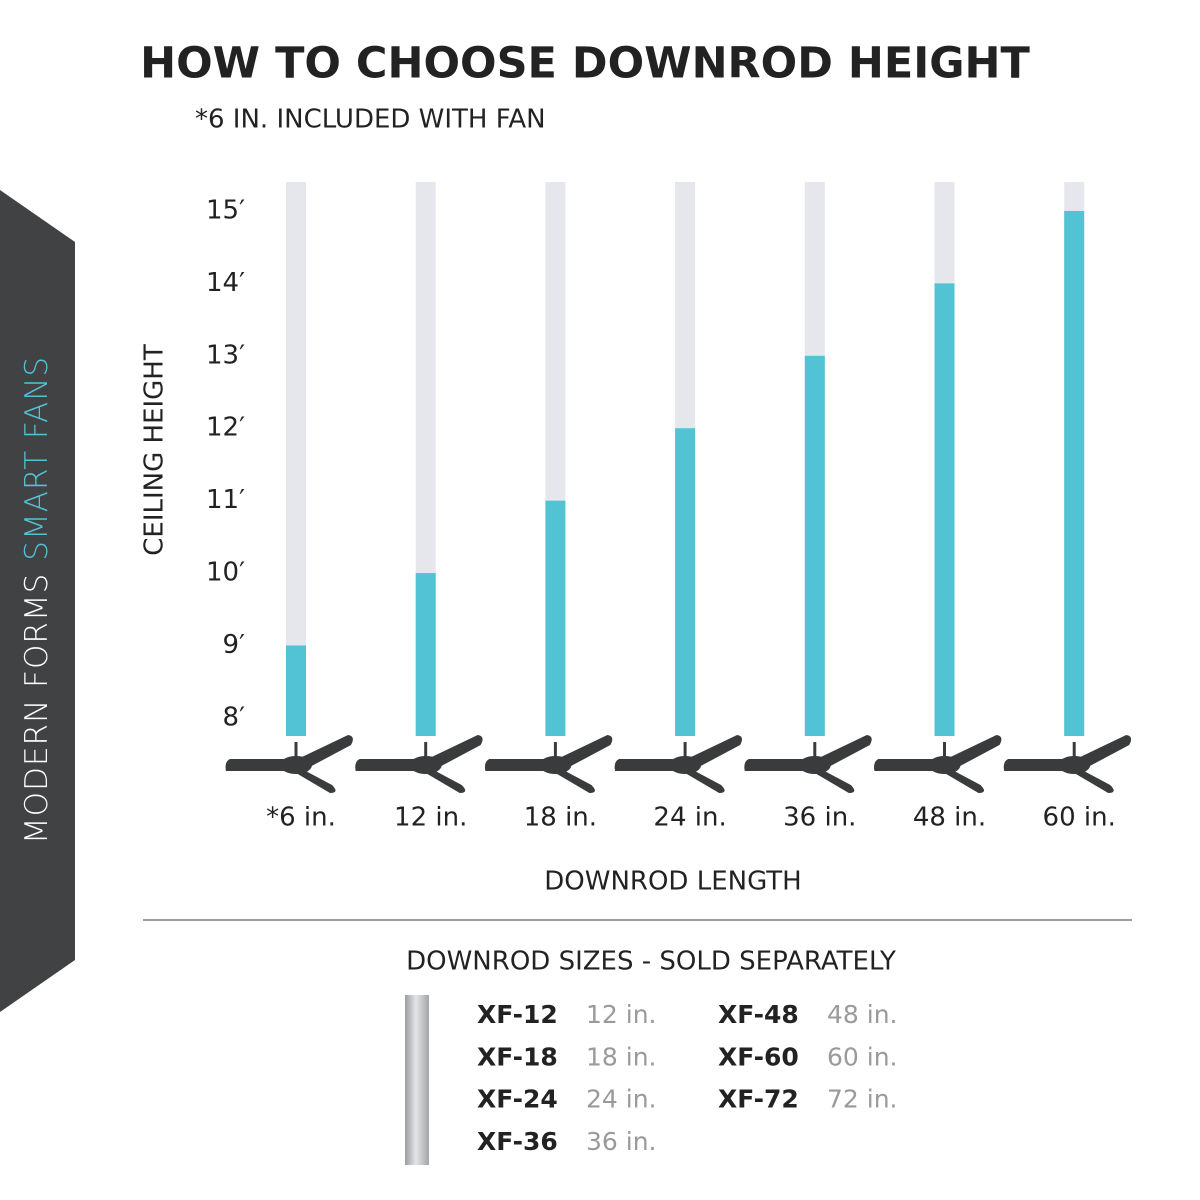  What do you see at coordinates (234, 645) in the screenshot?
I see `y-tick-label: 9′` at bounding box center [234, 645].